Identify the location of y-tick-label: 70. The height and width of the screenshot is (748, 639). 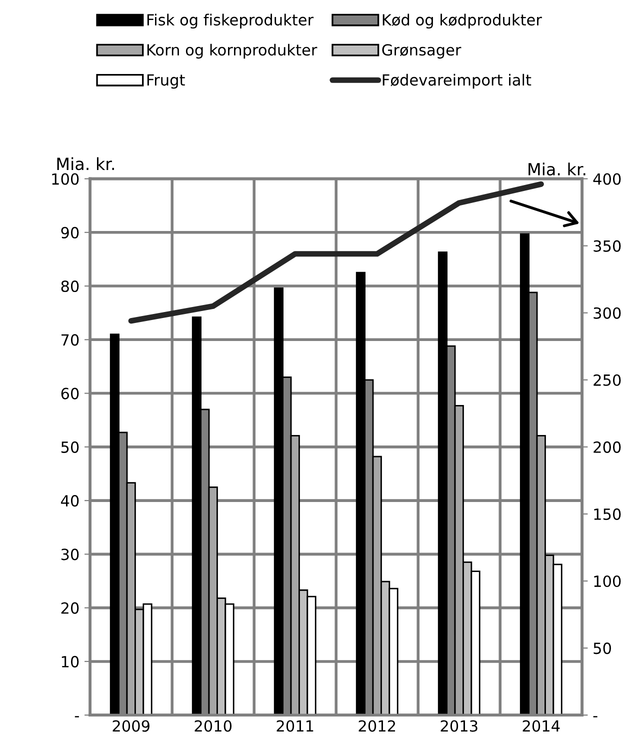
(70, 340).